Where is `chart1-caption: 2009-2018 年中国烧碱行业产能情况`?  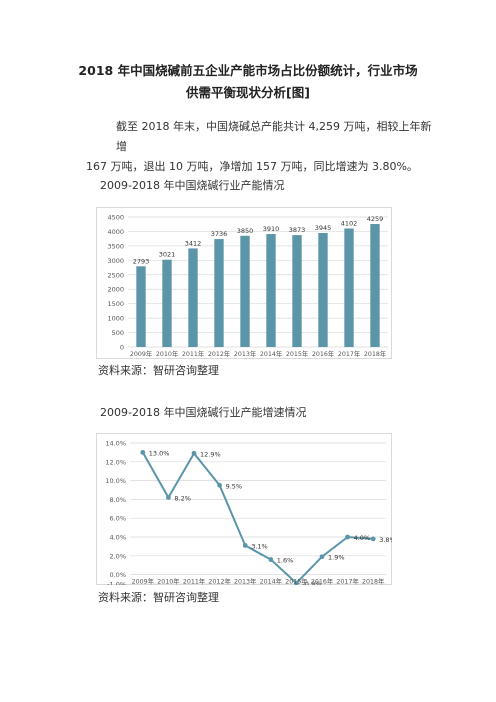
chart1-caption: 2009-2018 年中国烧碱行业产能情况 is located at coordinates (192, 185).